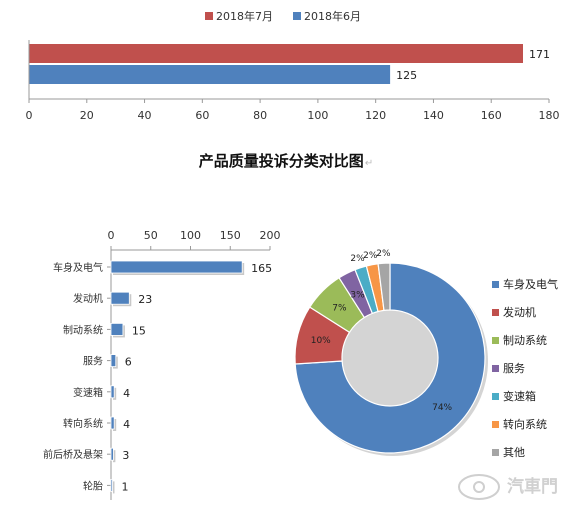 This screenshot has width=572, height=510. Describe the element at coordinates (375, 115) in the screenshot. I see `x-tick-label-6: 120` at that location.